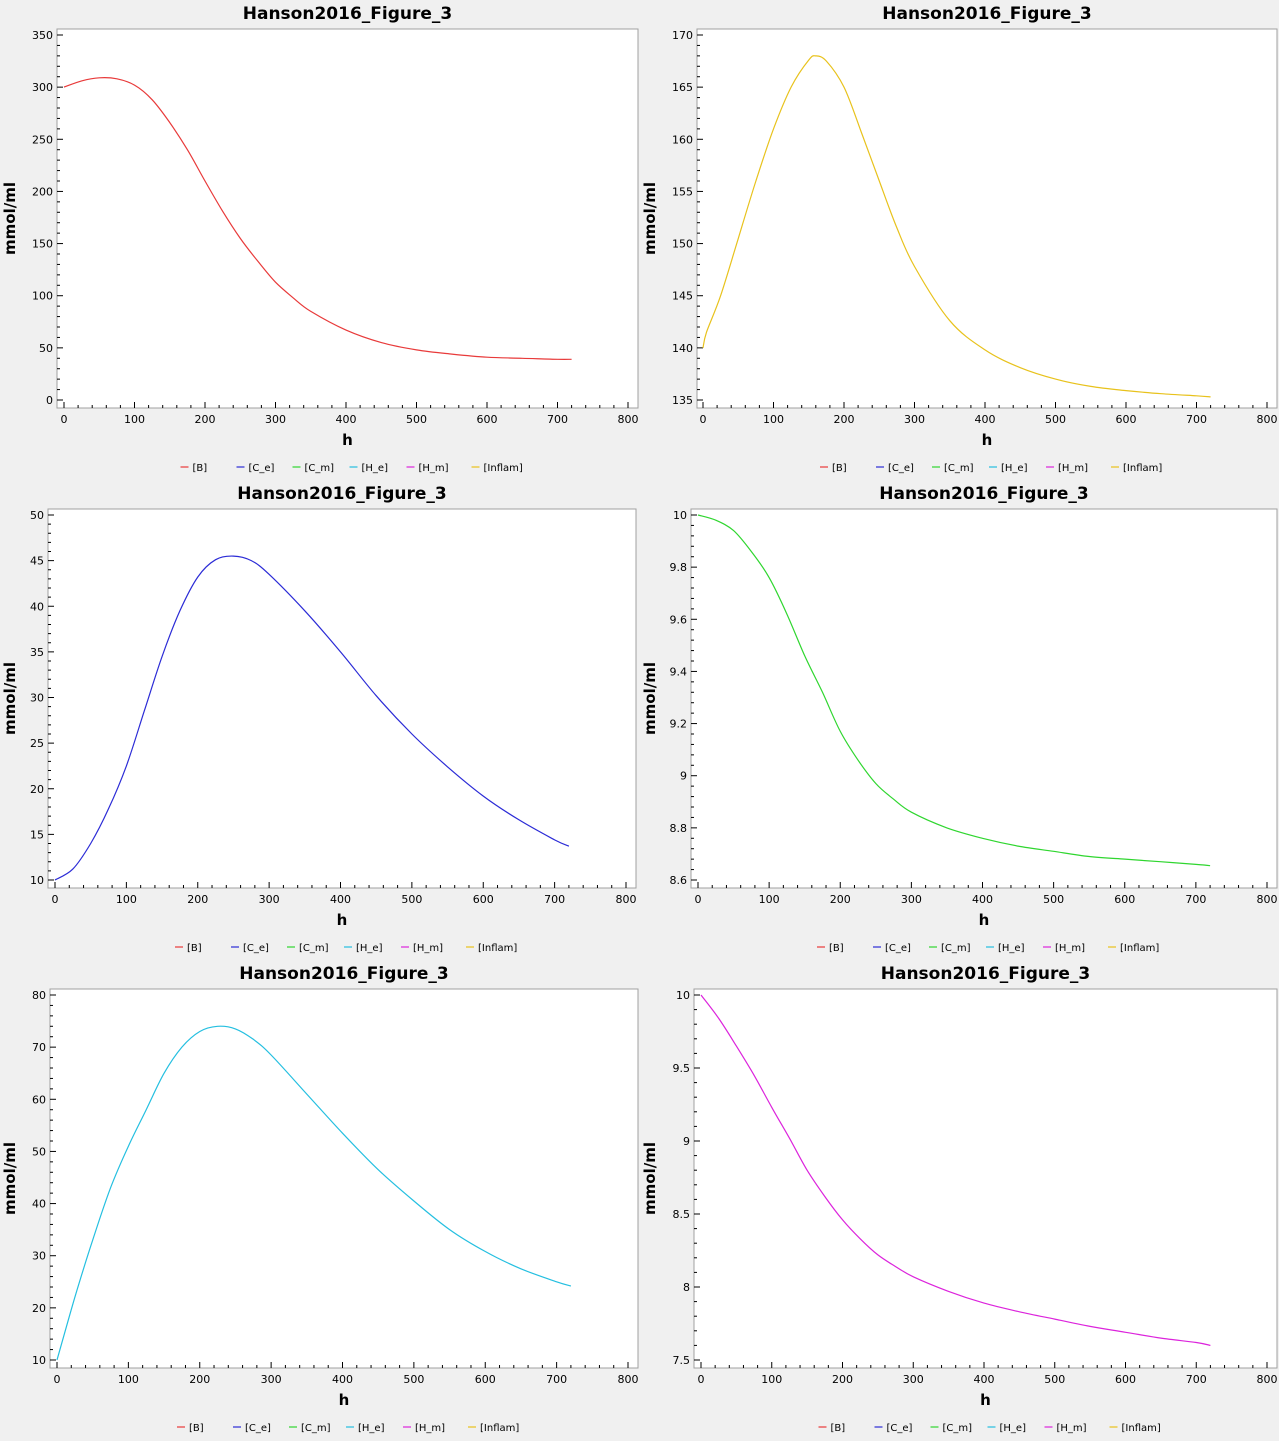 Image resolution: width=1279 pixels, height=1441 pixels. What do you see at coordinates (1124, 899) in the screenshot?
I see `x-tick-label: 600` at bounding box center [1124, 899].